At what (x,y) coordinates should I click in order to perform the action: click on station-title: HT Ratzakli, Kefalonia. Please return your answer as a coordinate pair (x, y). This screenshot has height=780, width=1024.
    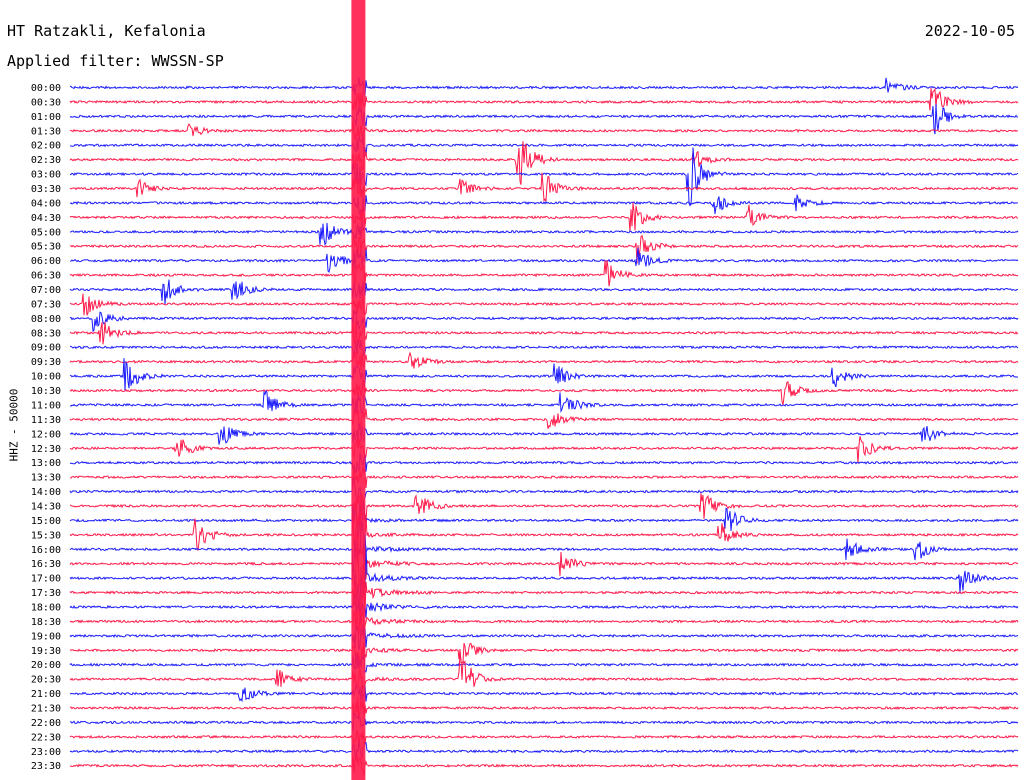
    Looking at the image, I should click on (106, 31).